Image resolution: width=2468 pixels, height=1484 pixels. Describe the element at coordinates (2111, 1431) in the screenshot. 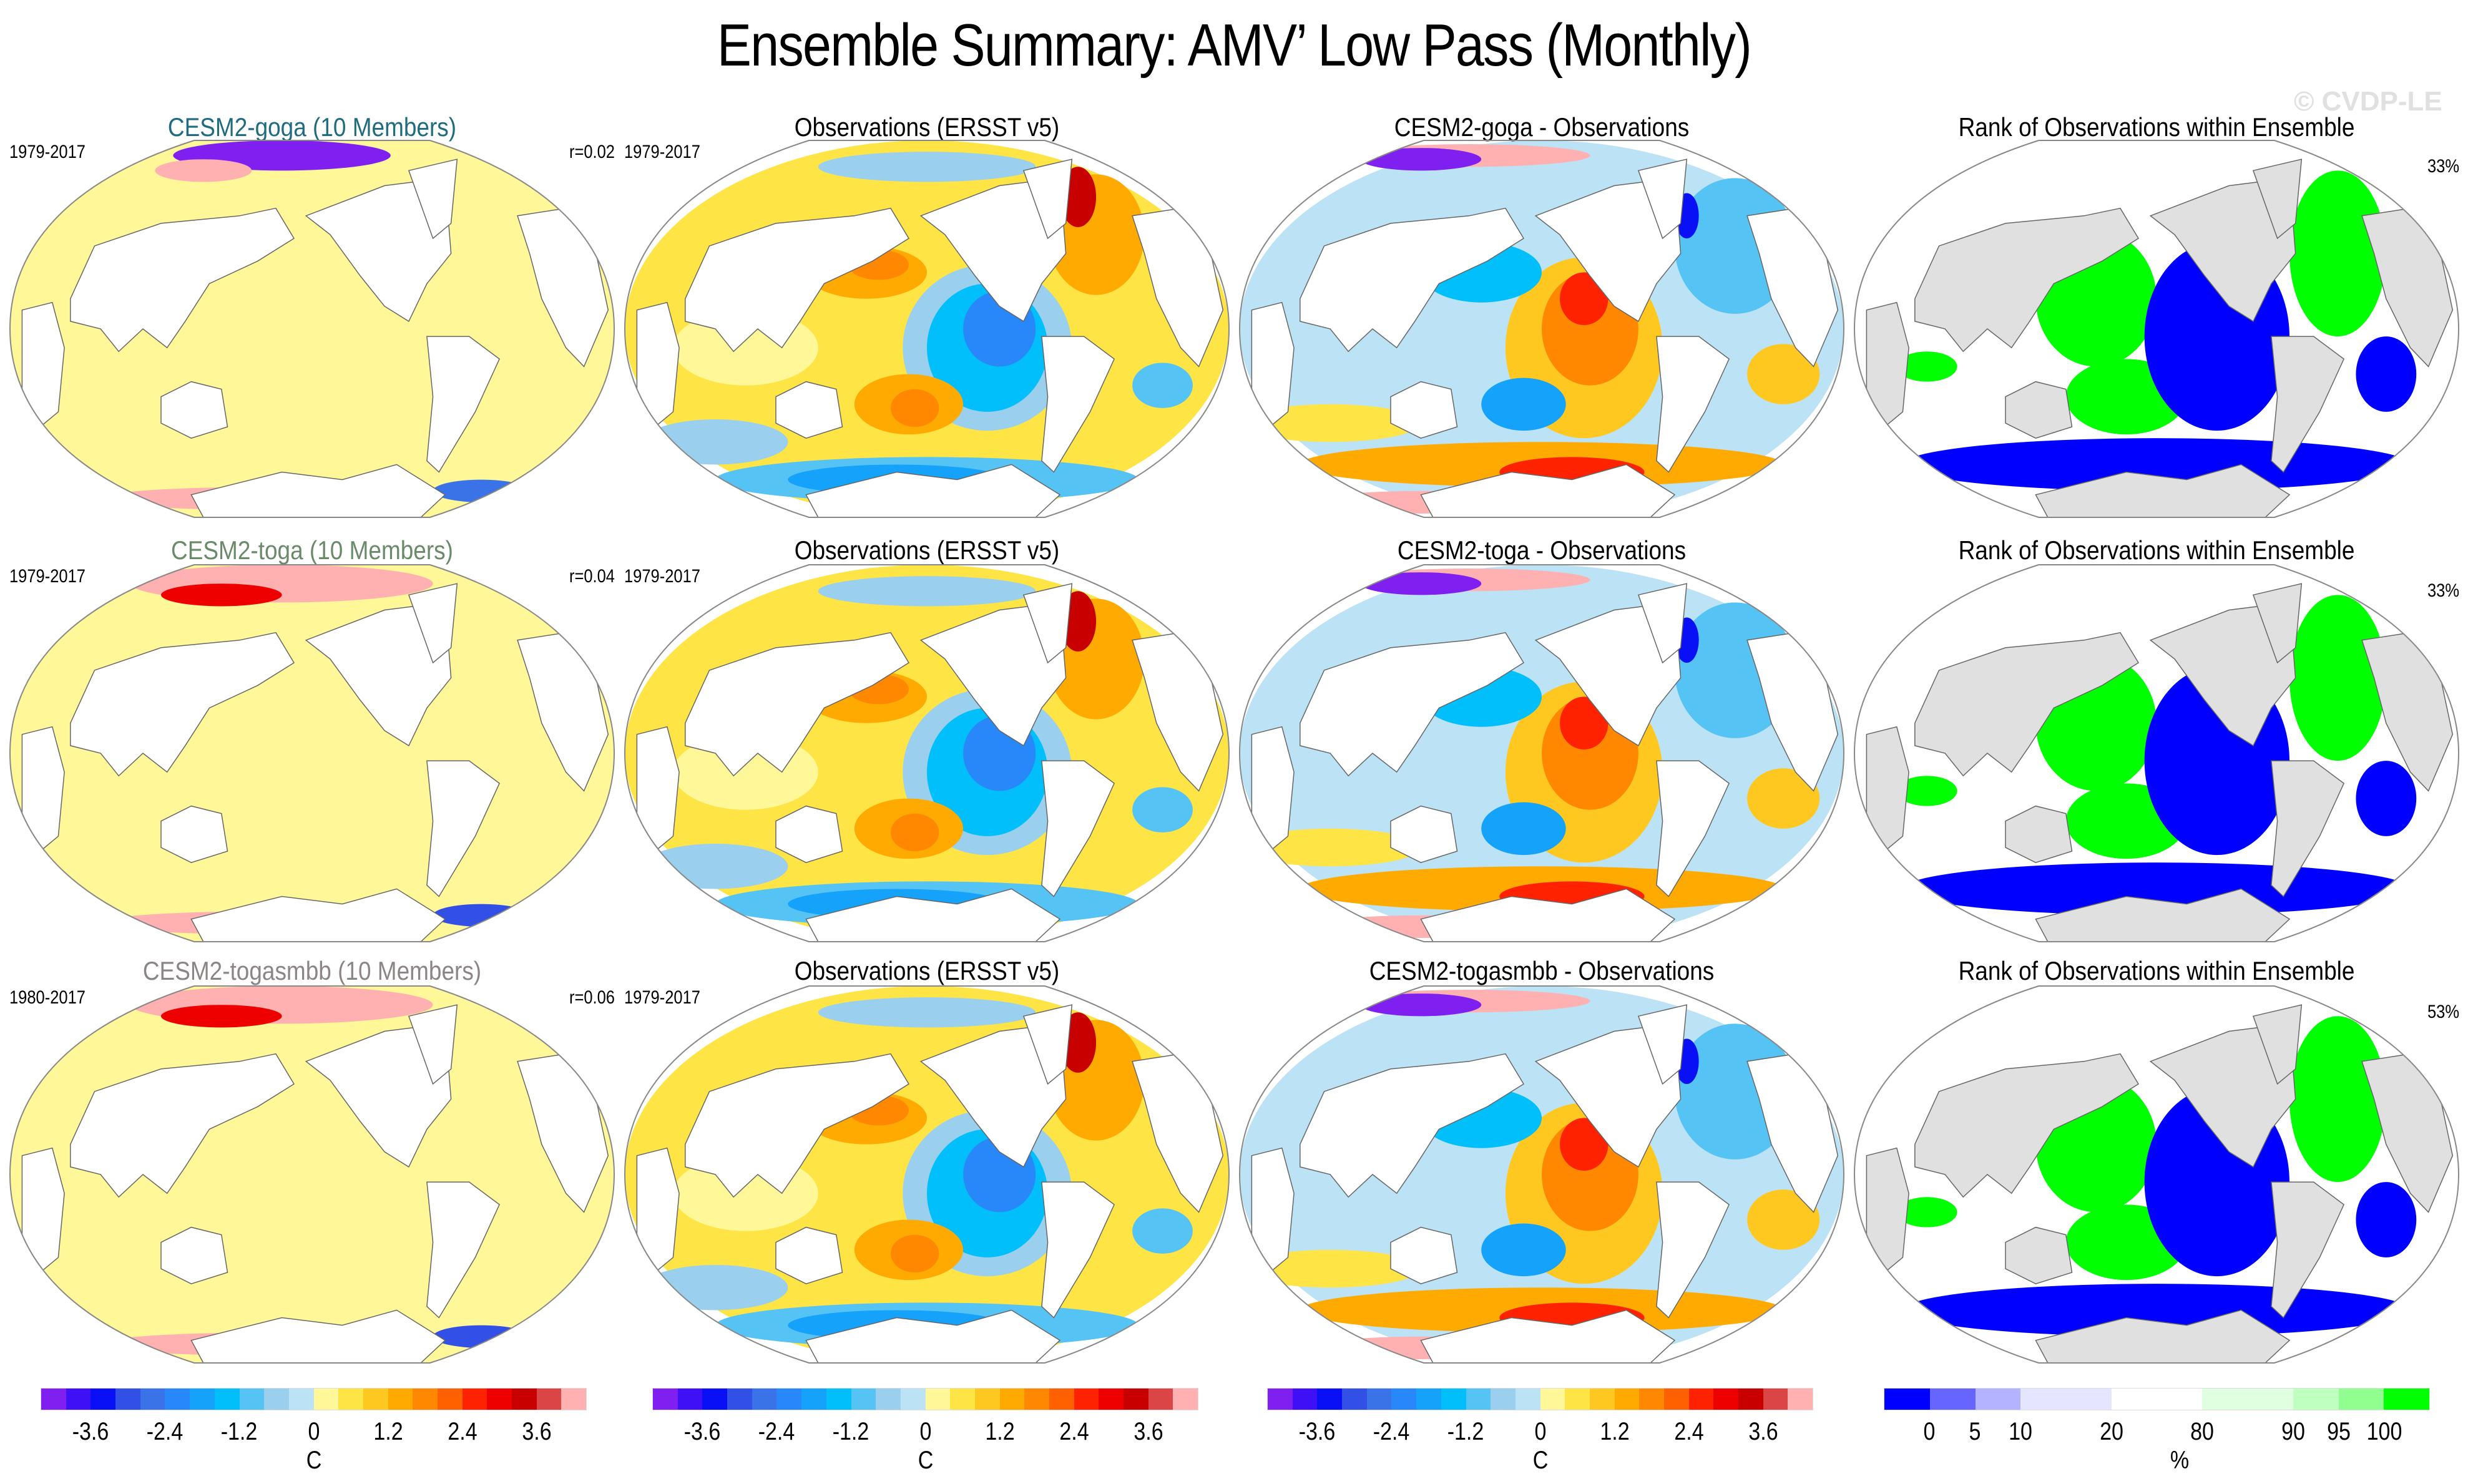

I see `colorbar-tick-label: 20` at that location.